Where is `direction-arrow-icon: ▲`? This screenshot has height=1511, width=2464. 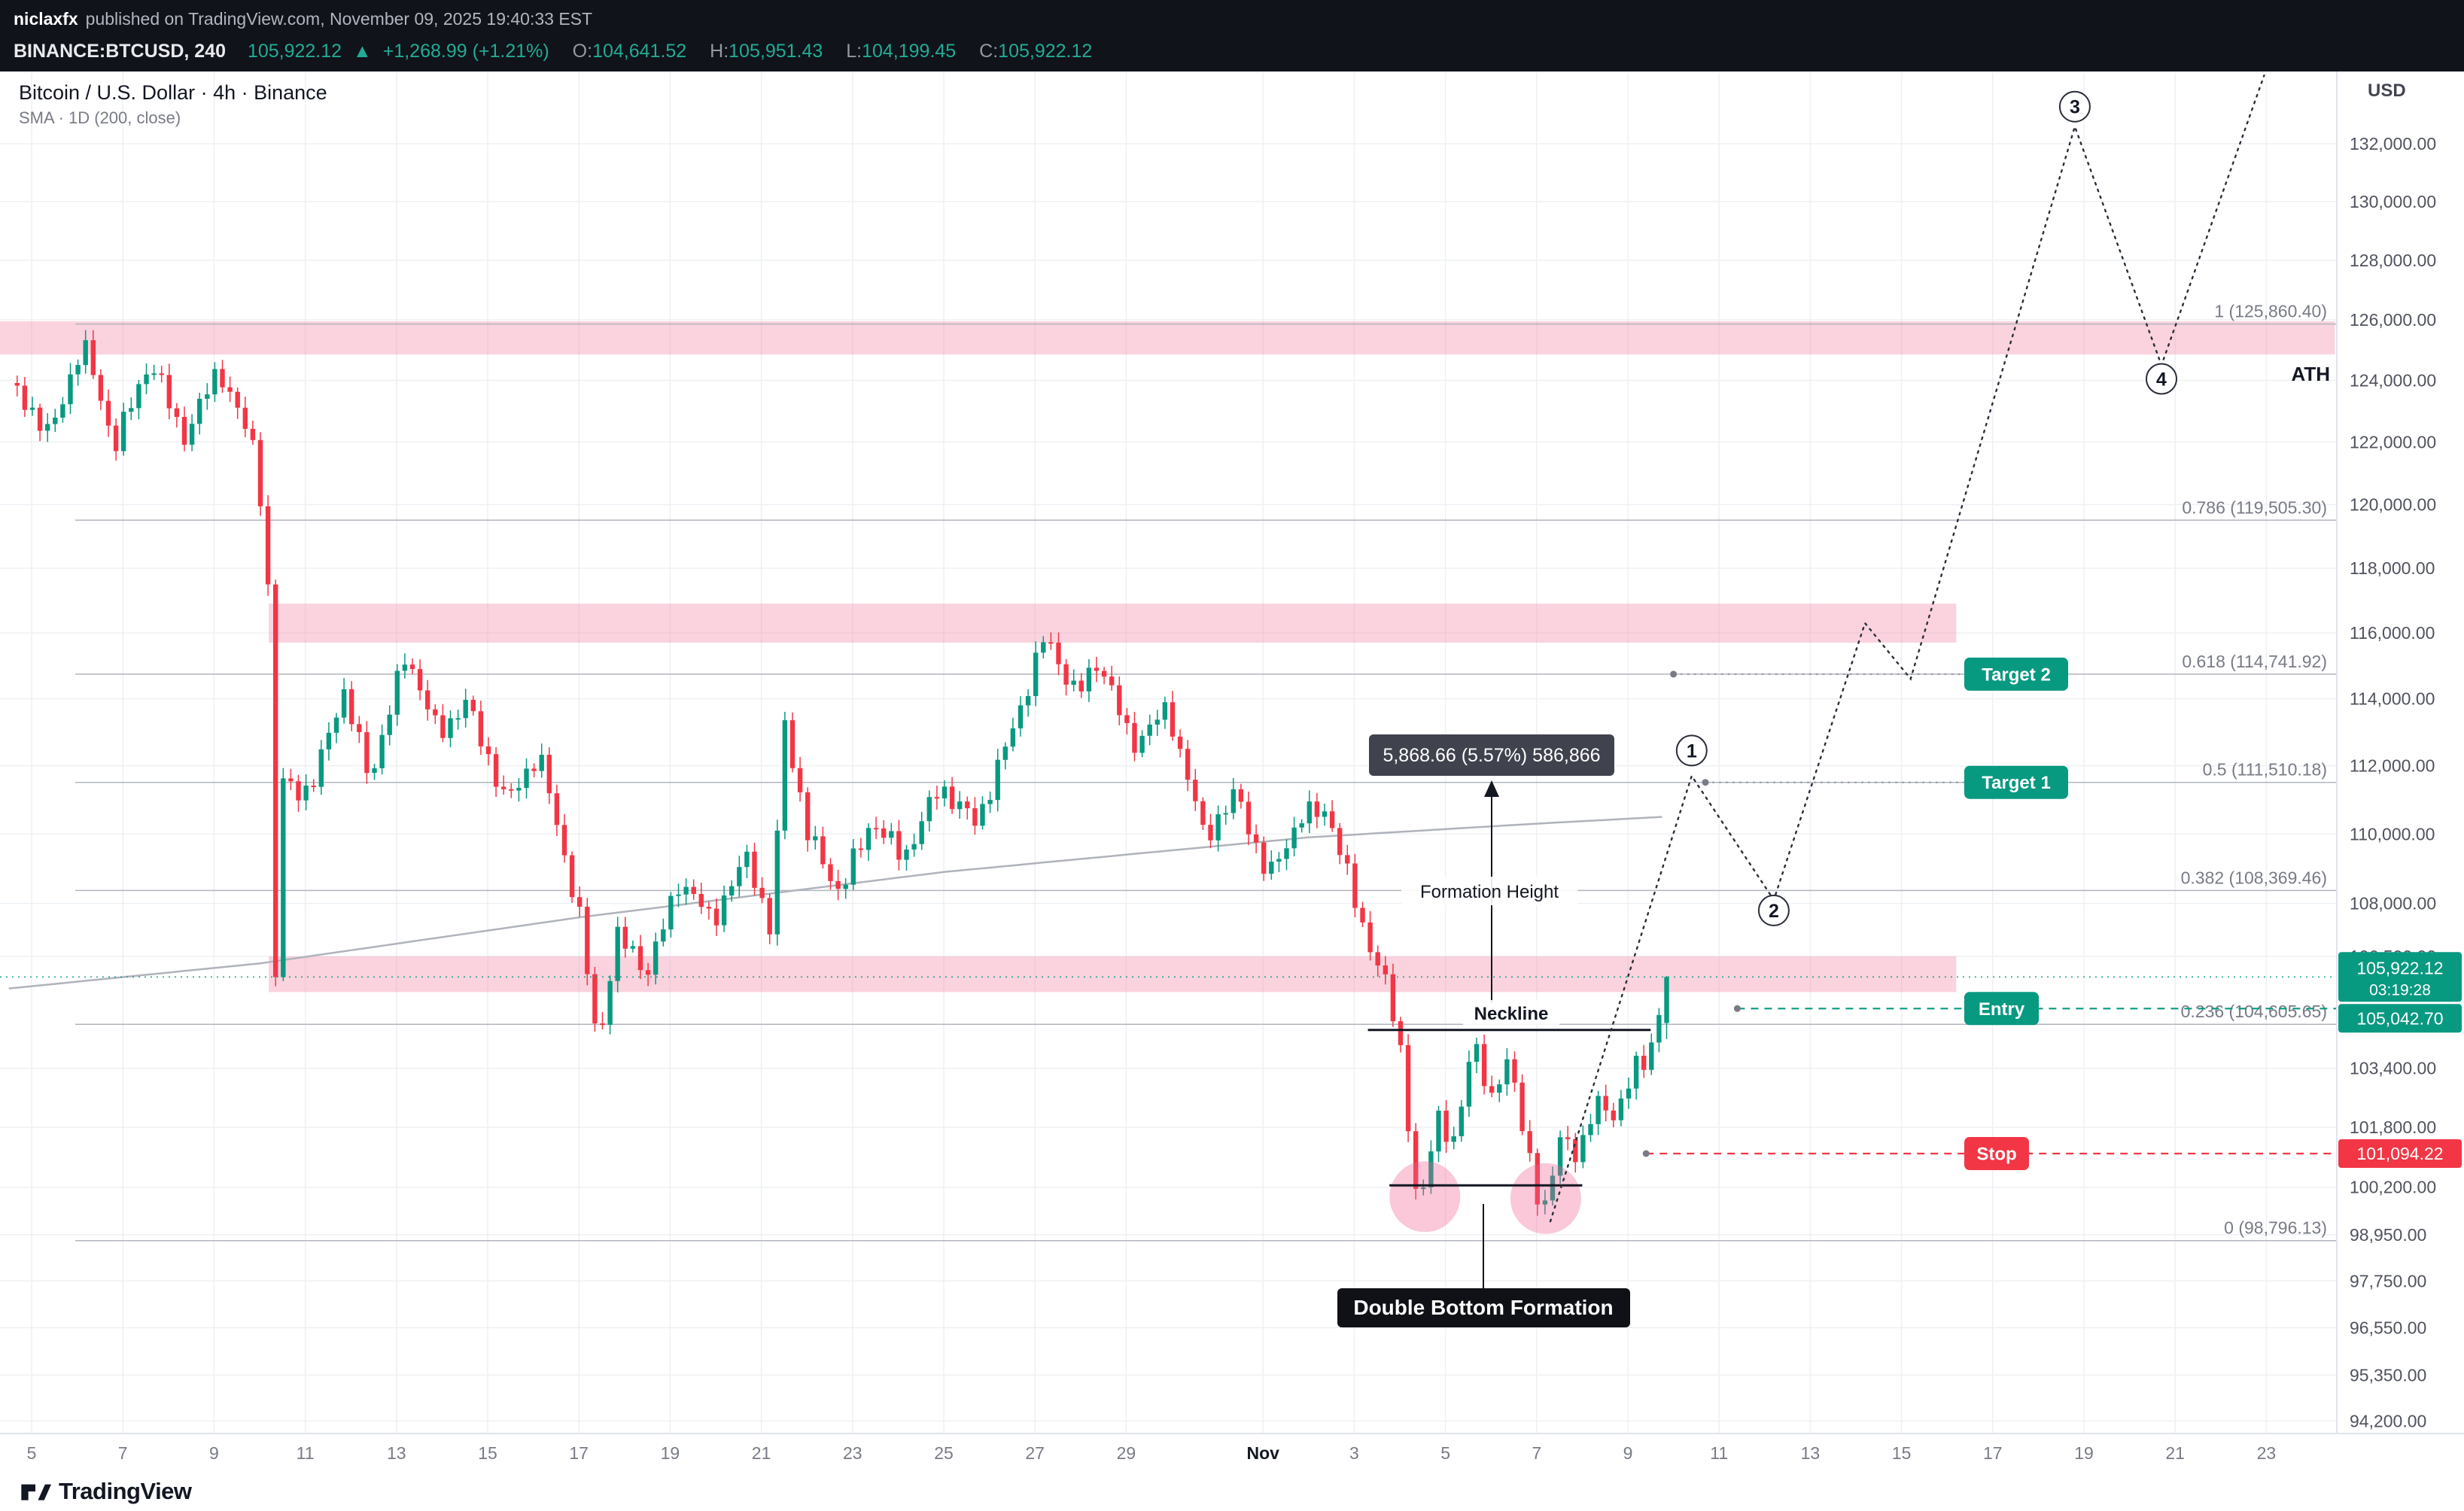
direction-arrow-icon: ▲ is located at coordinates (362, 51).